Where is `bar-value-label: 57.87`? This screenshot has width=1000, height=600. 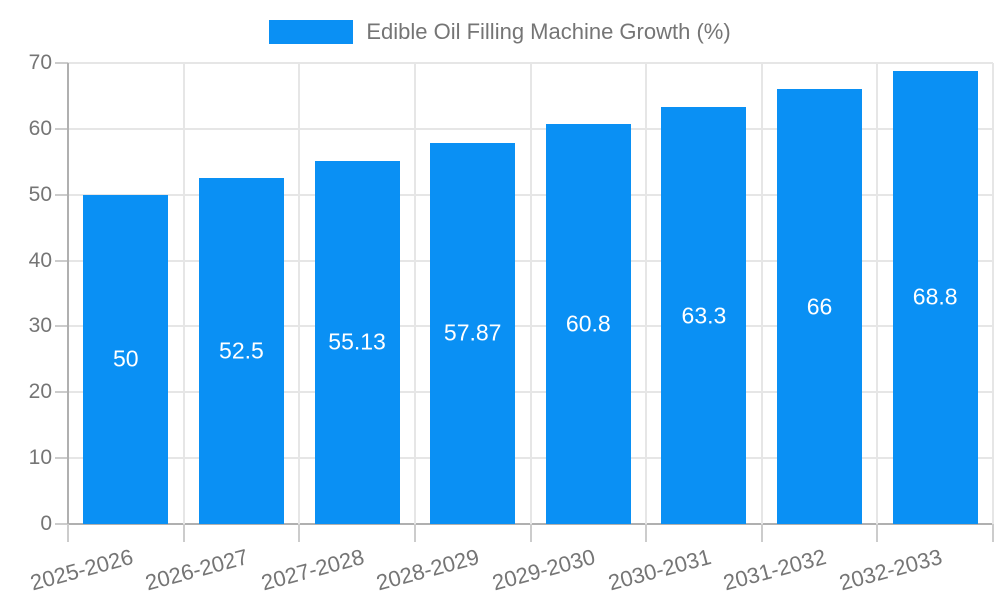 bar-value-label: 57.87 is located at coordinates (472, 332).